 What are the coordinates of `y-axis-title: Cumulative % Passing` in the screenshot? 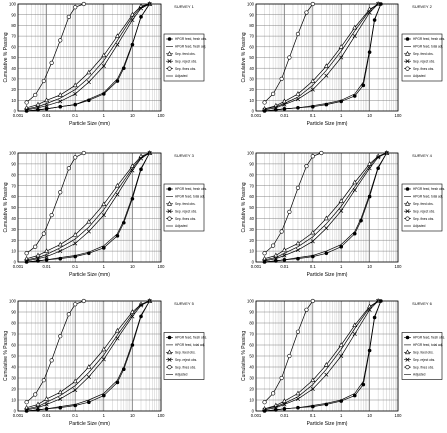 It's located at (6, 356).